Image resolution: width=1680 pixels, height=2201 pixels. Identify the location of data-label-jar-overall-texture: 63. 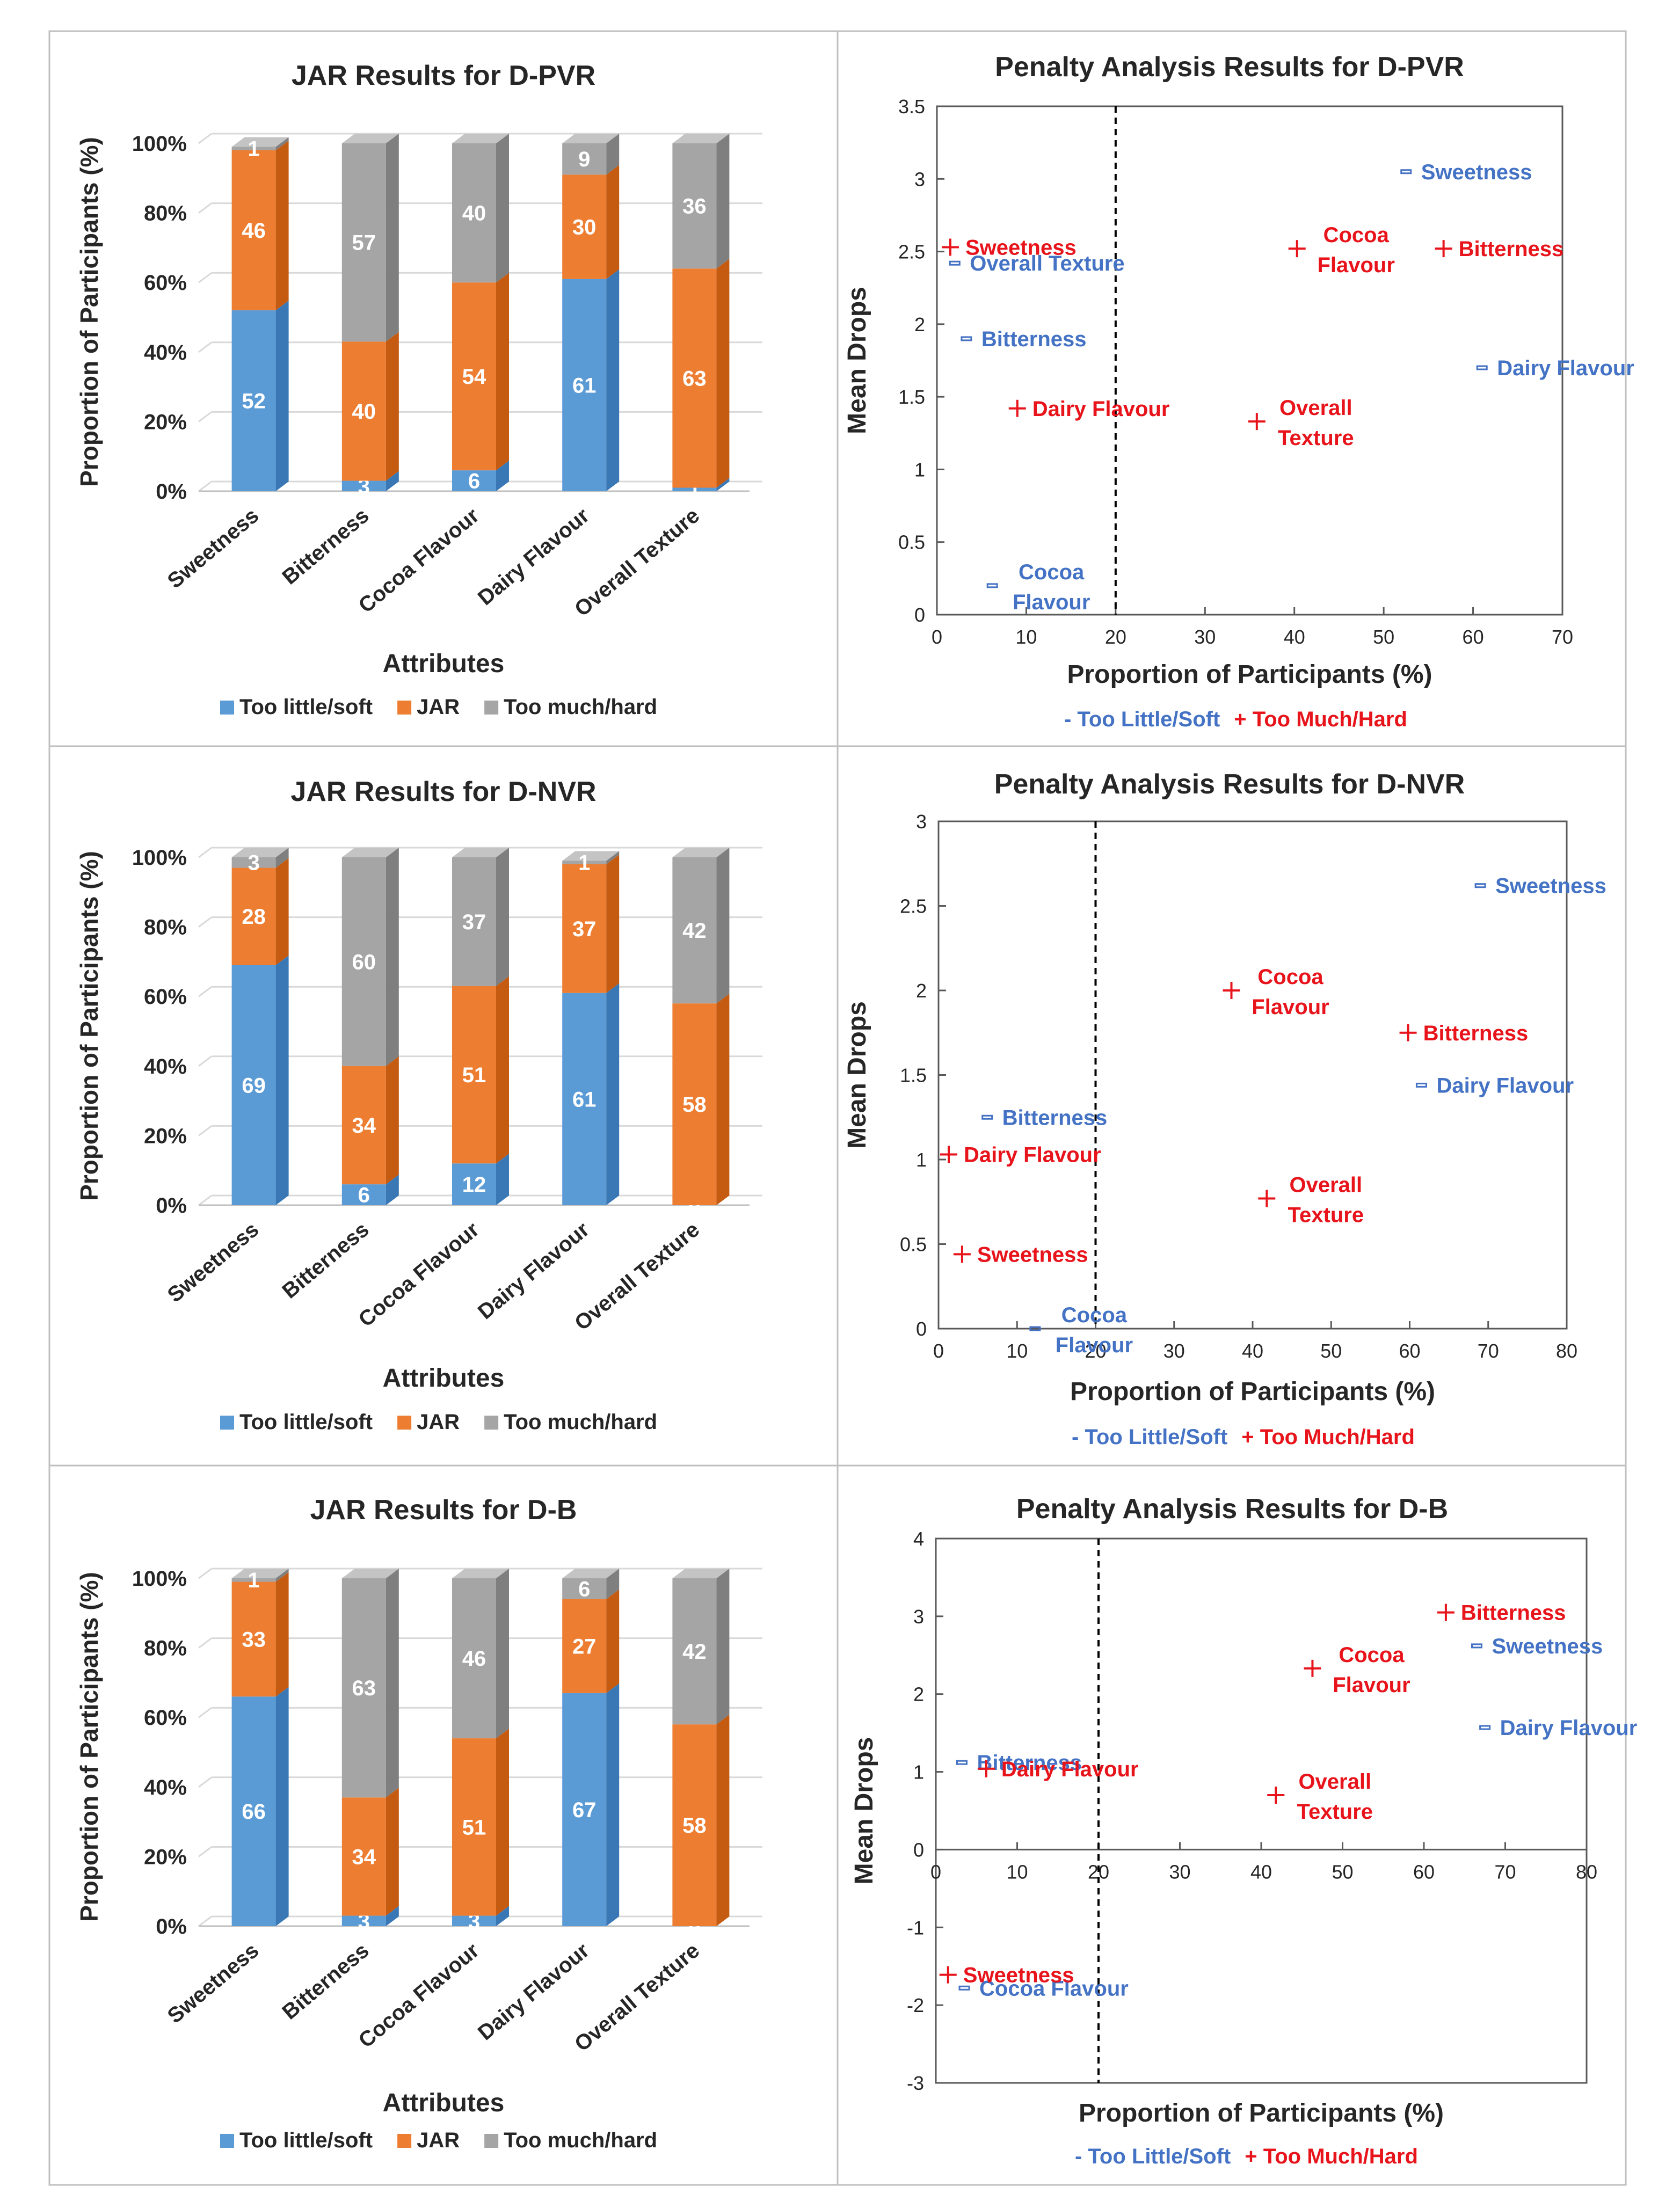
(695, 379).